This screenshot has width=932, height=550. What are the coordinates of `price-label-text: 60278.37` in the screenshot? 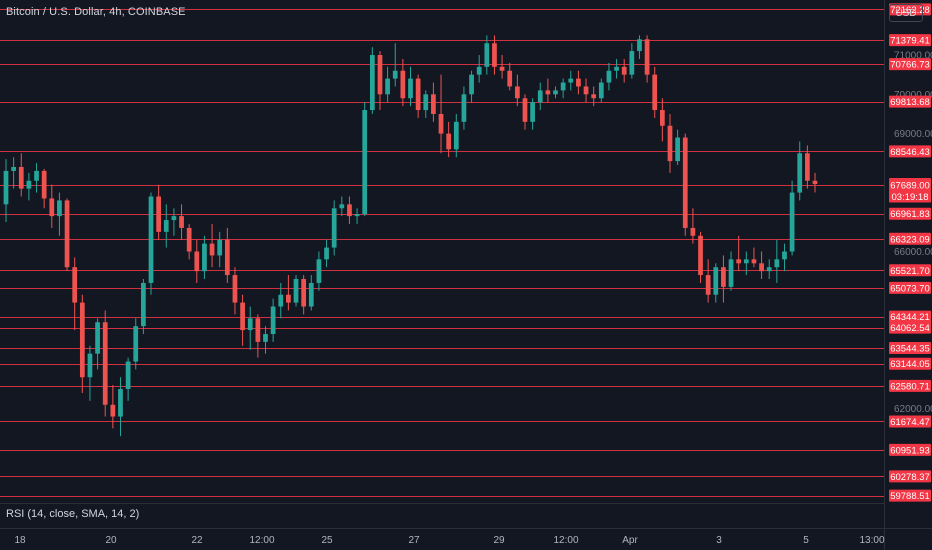 It's located at (910, 477).